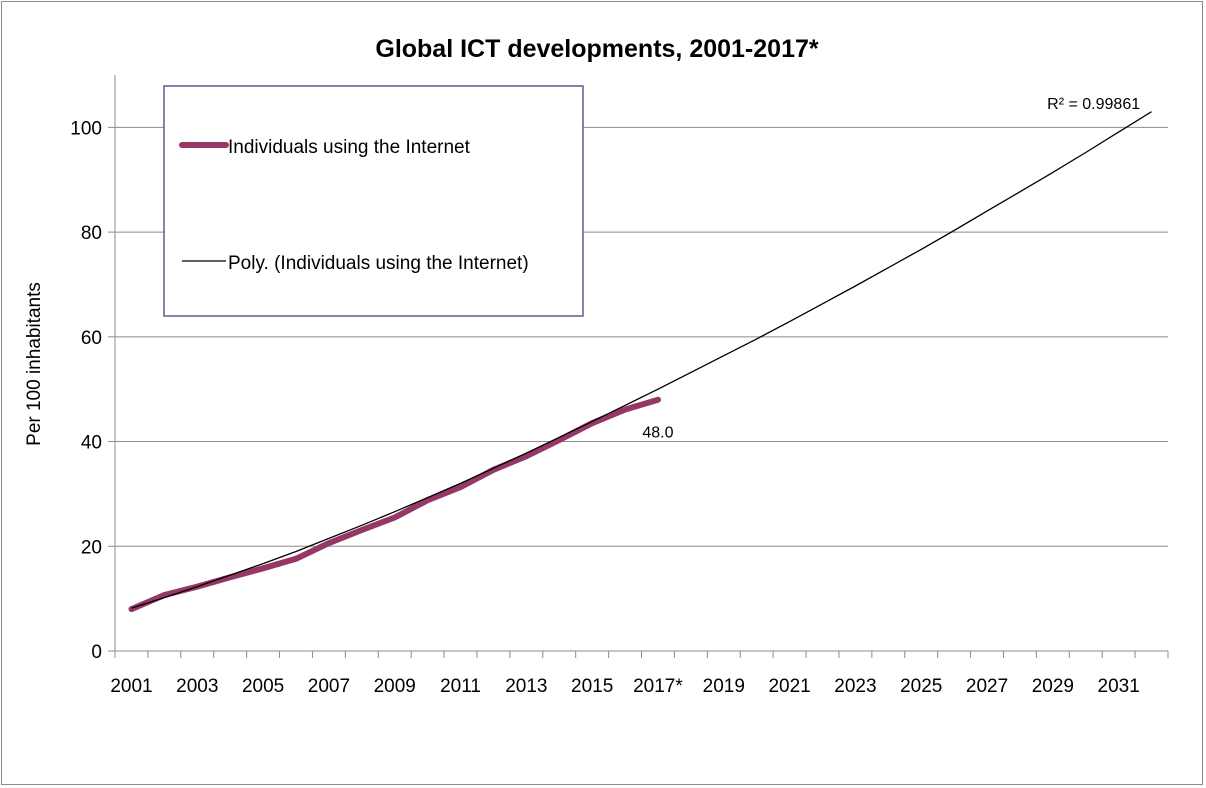 This screenshot has width=1206, height=788. What do you see at coordinates (91, 338) in the screenshot?
I see `y-tick-label-60: 60` at bounding box center [91, 338].